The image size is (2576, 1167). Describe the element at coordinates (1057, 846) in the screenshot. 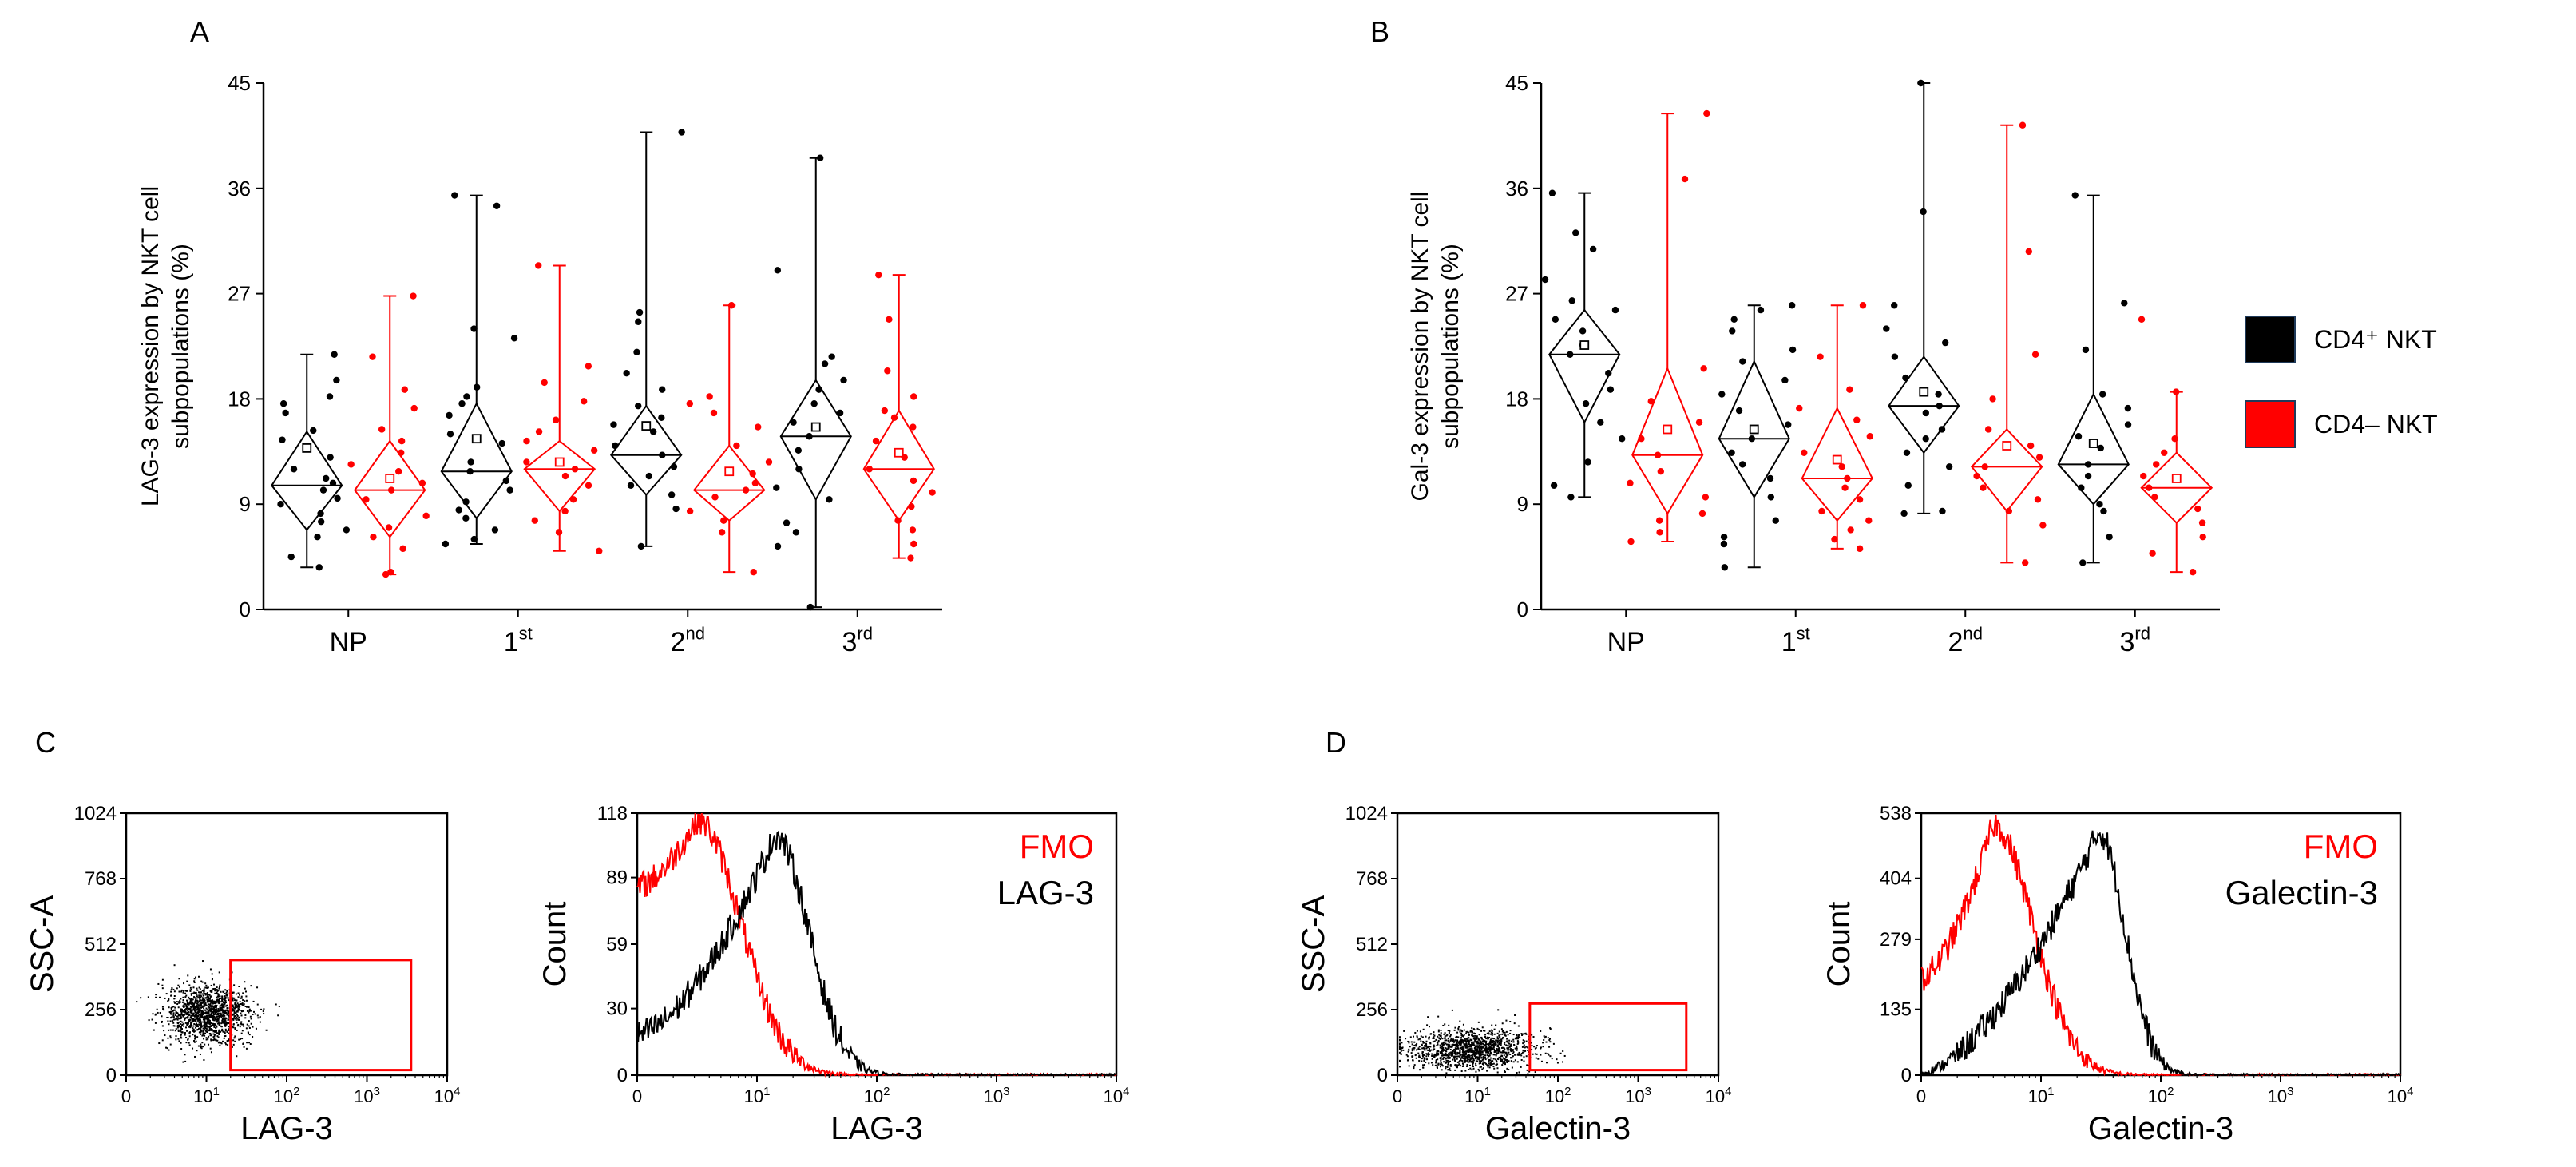

I see `histogram-legend-fmo: FMO` at that location.